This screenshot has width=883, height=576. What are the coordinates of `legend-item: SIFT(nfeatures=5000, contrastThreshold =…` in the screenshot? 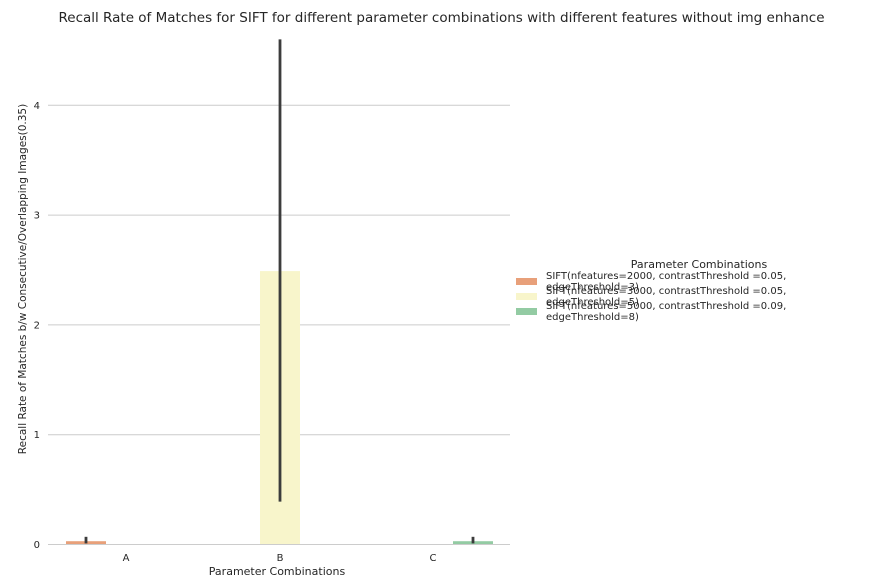 It's located at (698, 312).